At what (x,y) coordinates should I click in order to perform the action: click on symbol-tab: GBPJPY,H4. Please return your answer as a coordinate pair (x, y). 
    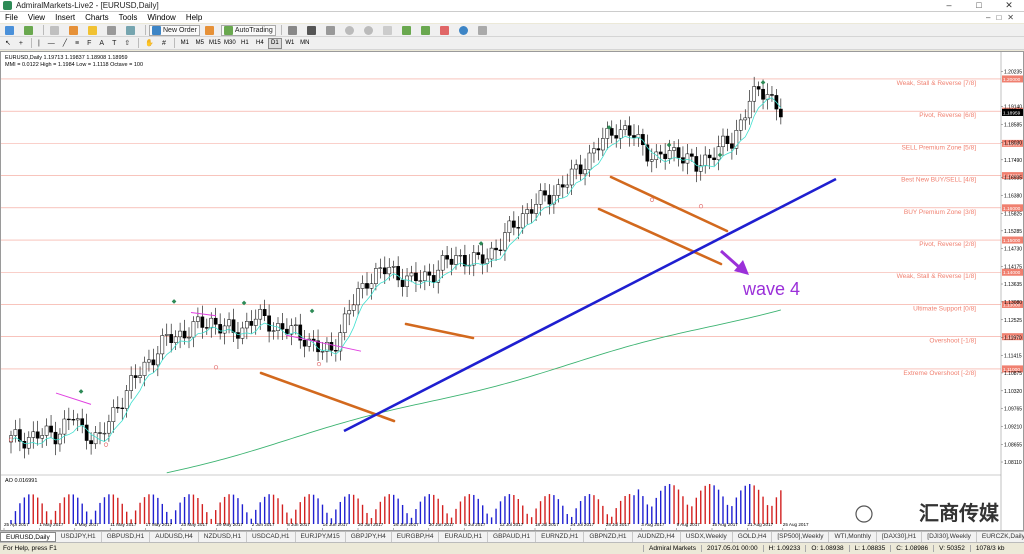
    Looking at the image, I should click on (369, 537).